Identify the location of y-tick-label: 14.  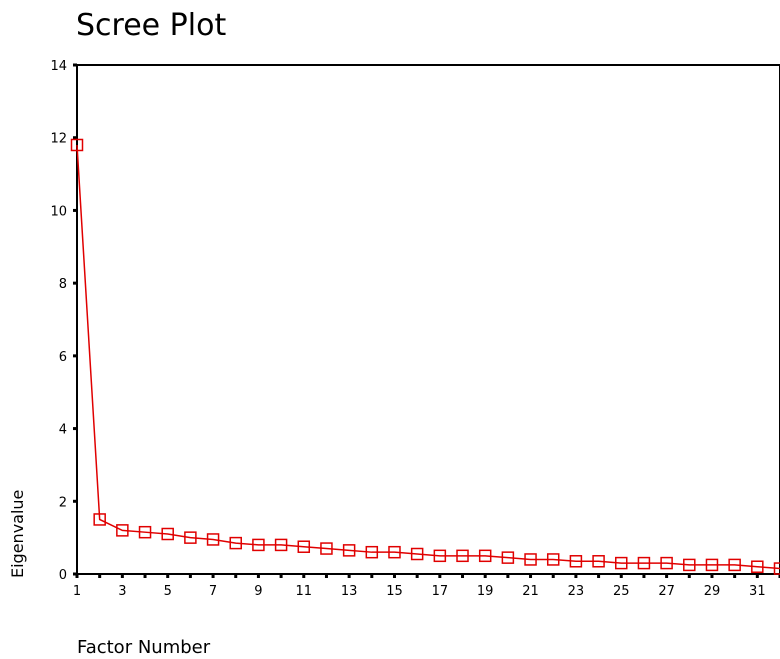
(58, 66).